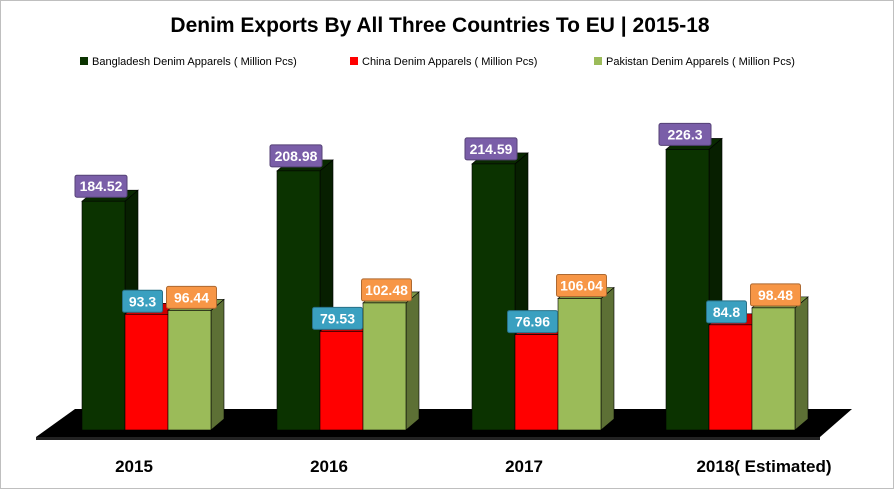  I want to click on chart-floor, so click(444, 424).